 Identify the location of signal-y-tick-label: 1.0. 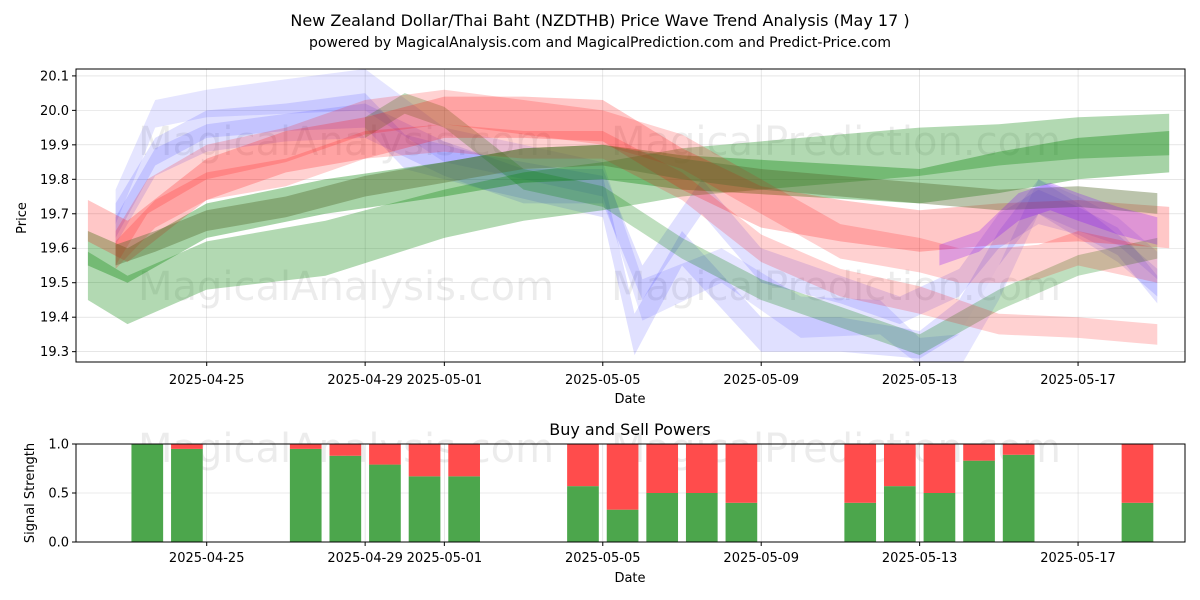
(58, 445).